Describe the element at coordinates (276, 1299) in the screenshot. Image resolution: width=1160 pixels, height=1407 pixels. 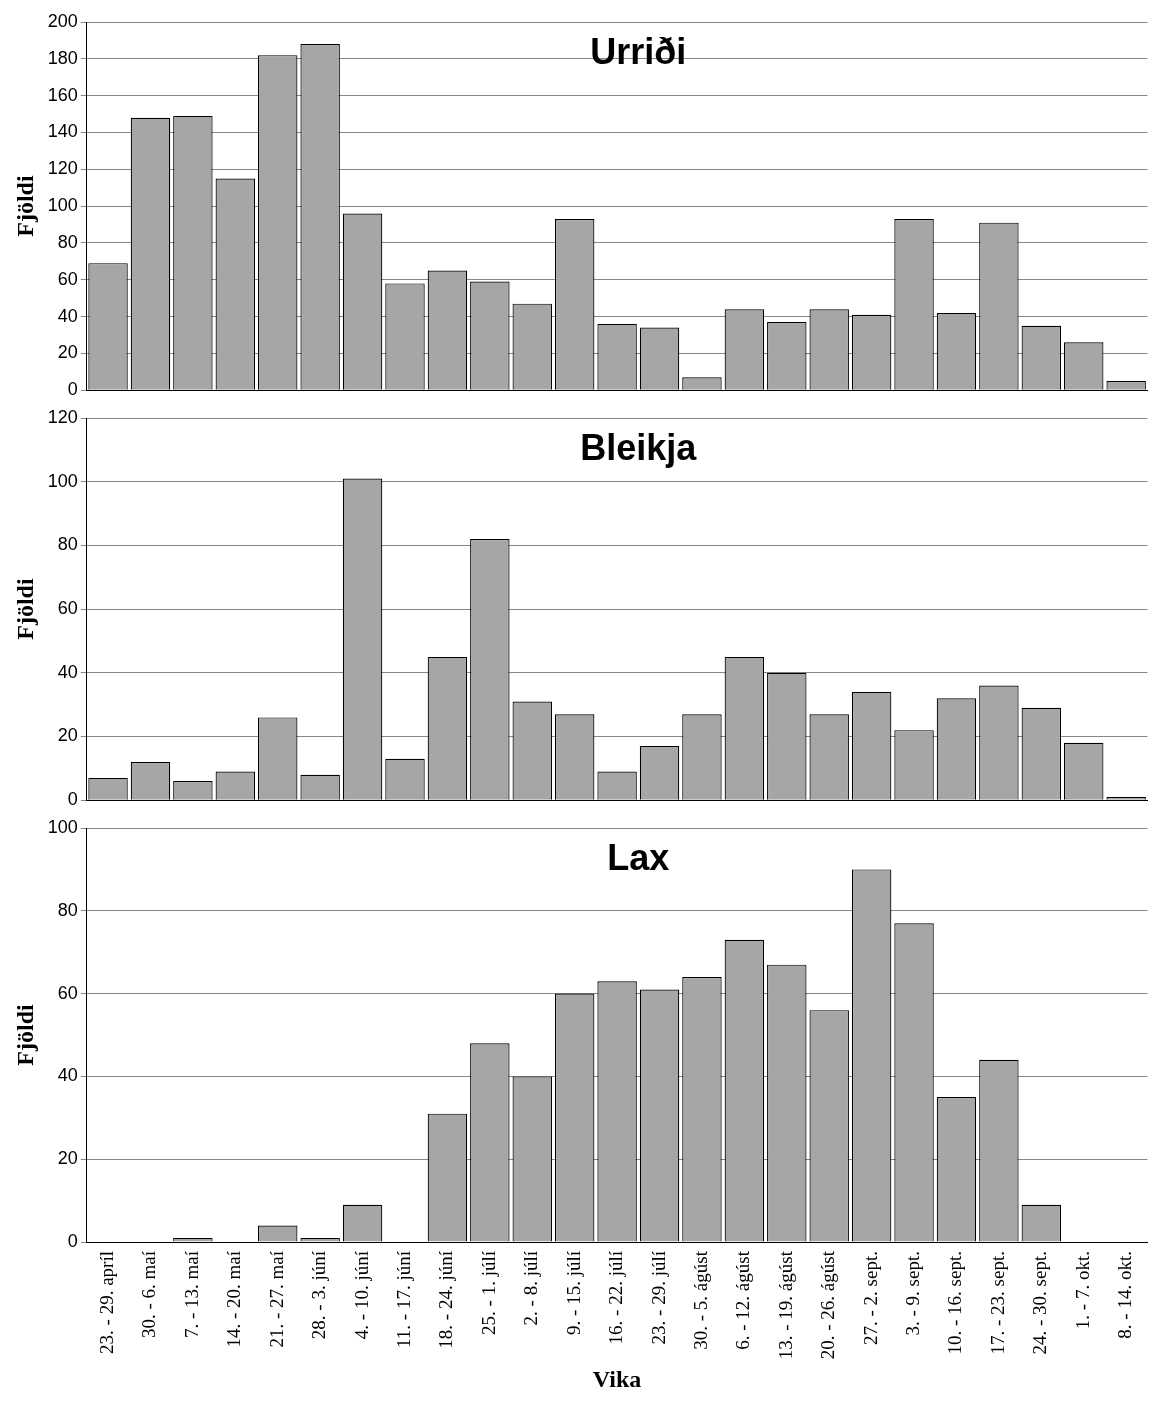
I see `x-tick-label: 21. - 27. maí` at that location.